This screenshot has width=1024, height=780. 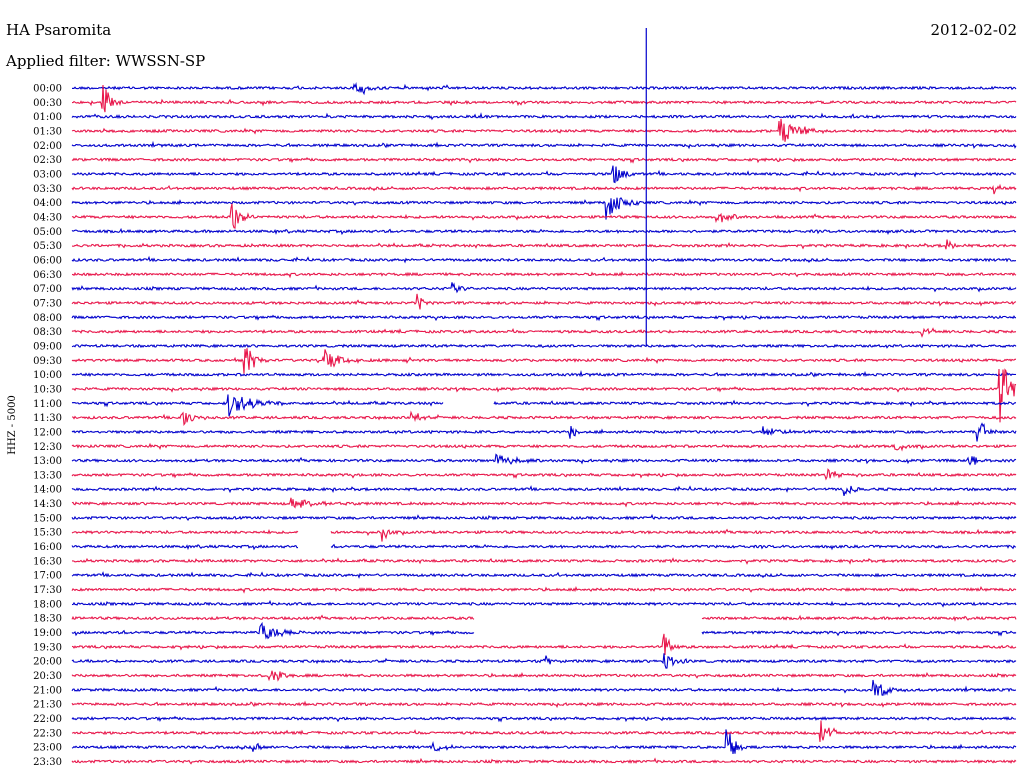 What do you see at coordinates (47, 303) in the screenshot?
I see `time-tick-label: 07:30` at bounding box center [47, 303].